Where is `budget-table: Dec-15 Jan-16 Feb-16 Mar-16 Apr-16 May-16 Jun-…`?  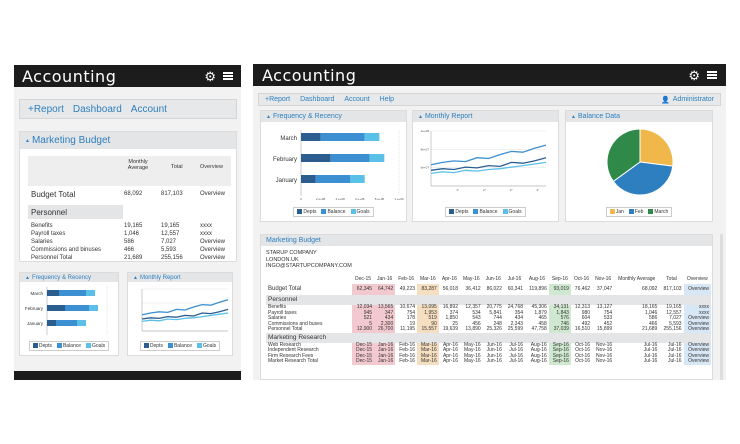 budget-table: Dec-15 Jan-16 Feb-16 Mar-16 Apr-16 May-16 Jun-… is located at coordinates (488, 319).